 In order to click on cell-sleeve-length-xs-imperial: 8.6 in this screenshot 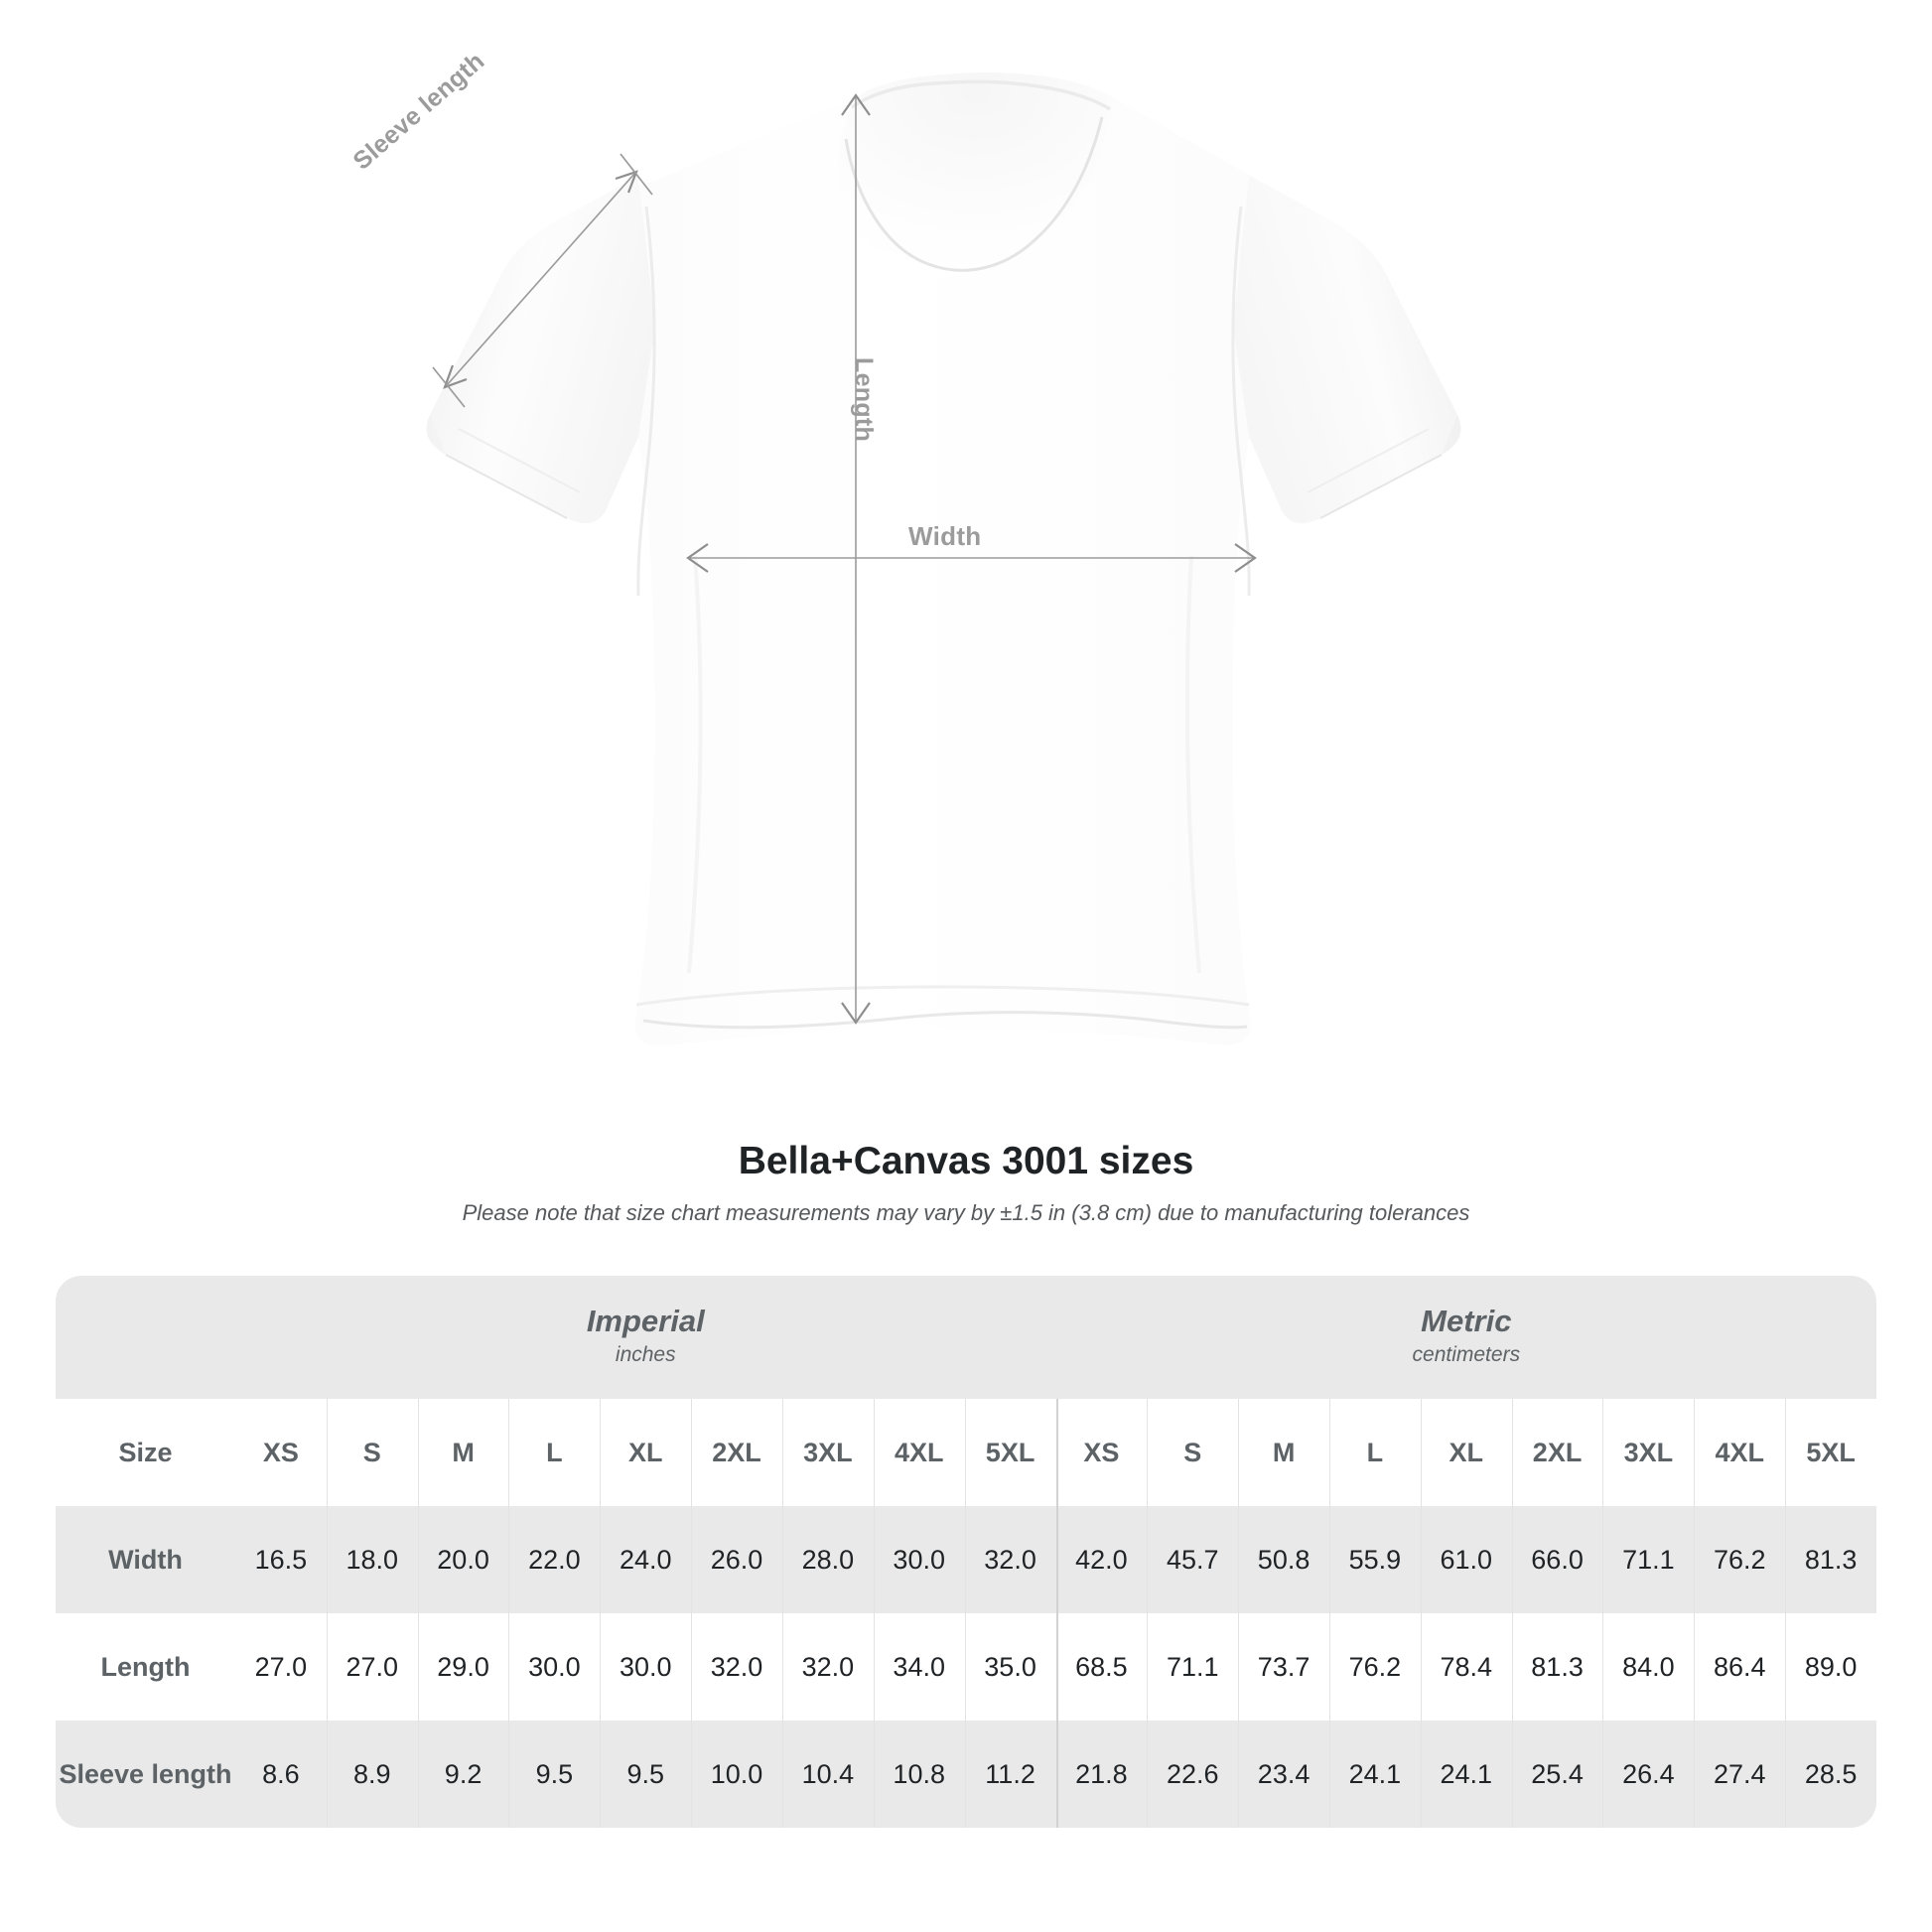, I will do `click(281, 1775)`.